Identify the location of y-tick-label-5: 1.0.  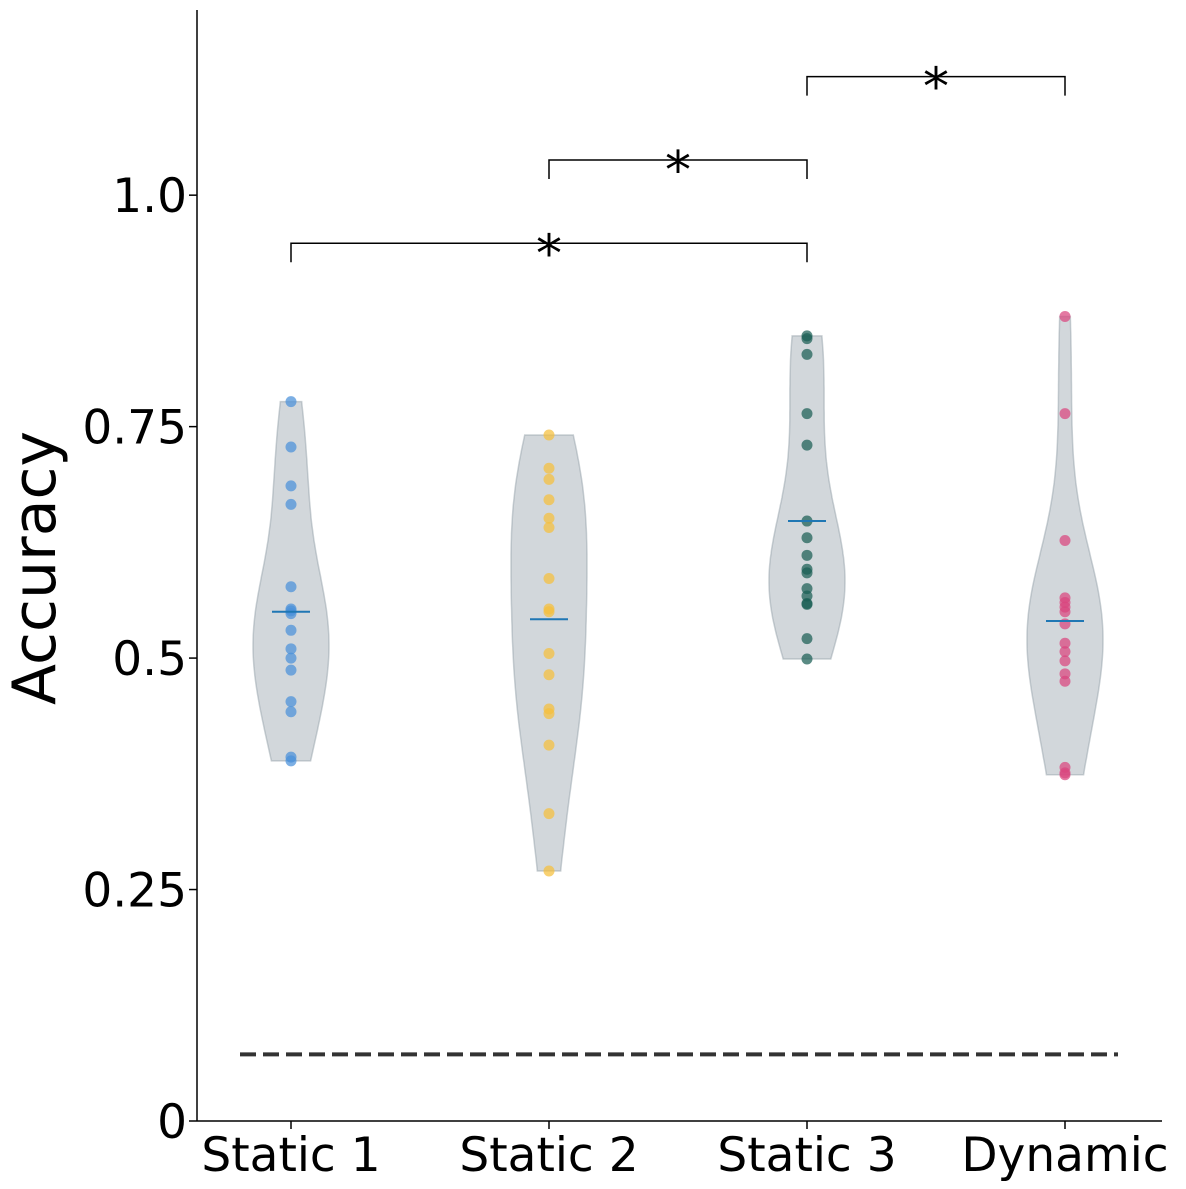
(149, 196).